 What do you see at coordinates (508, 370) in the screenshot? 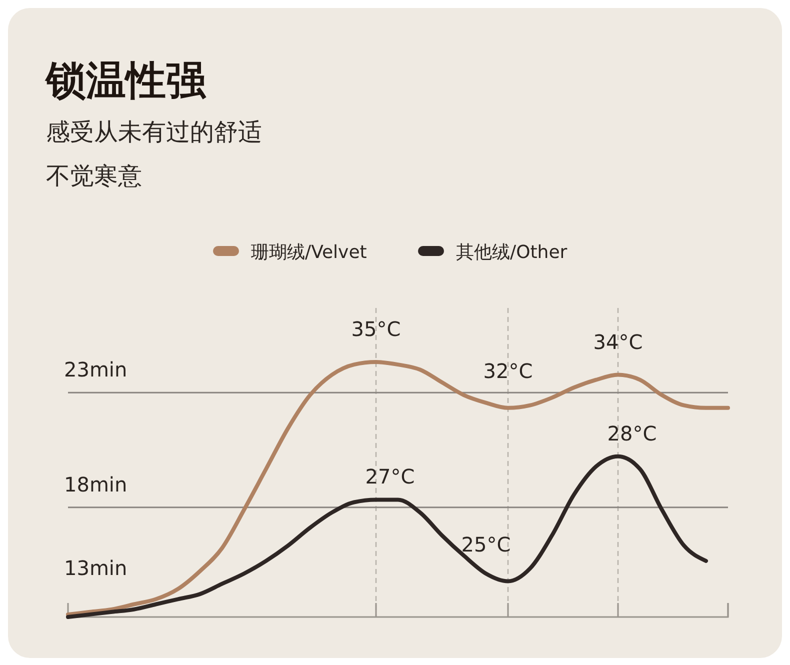
I see `annotation: 32°C` at bounding box center [508, 370].